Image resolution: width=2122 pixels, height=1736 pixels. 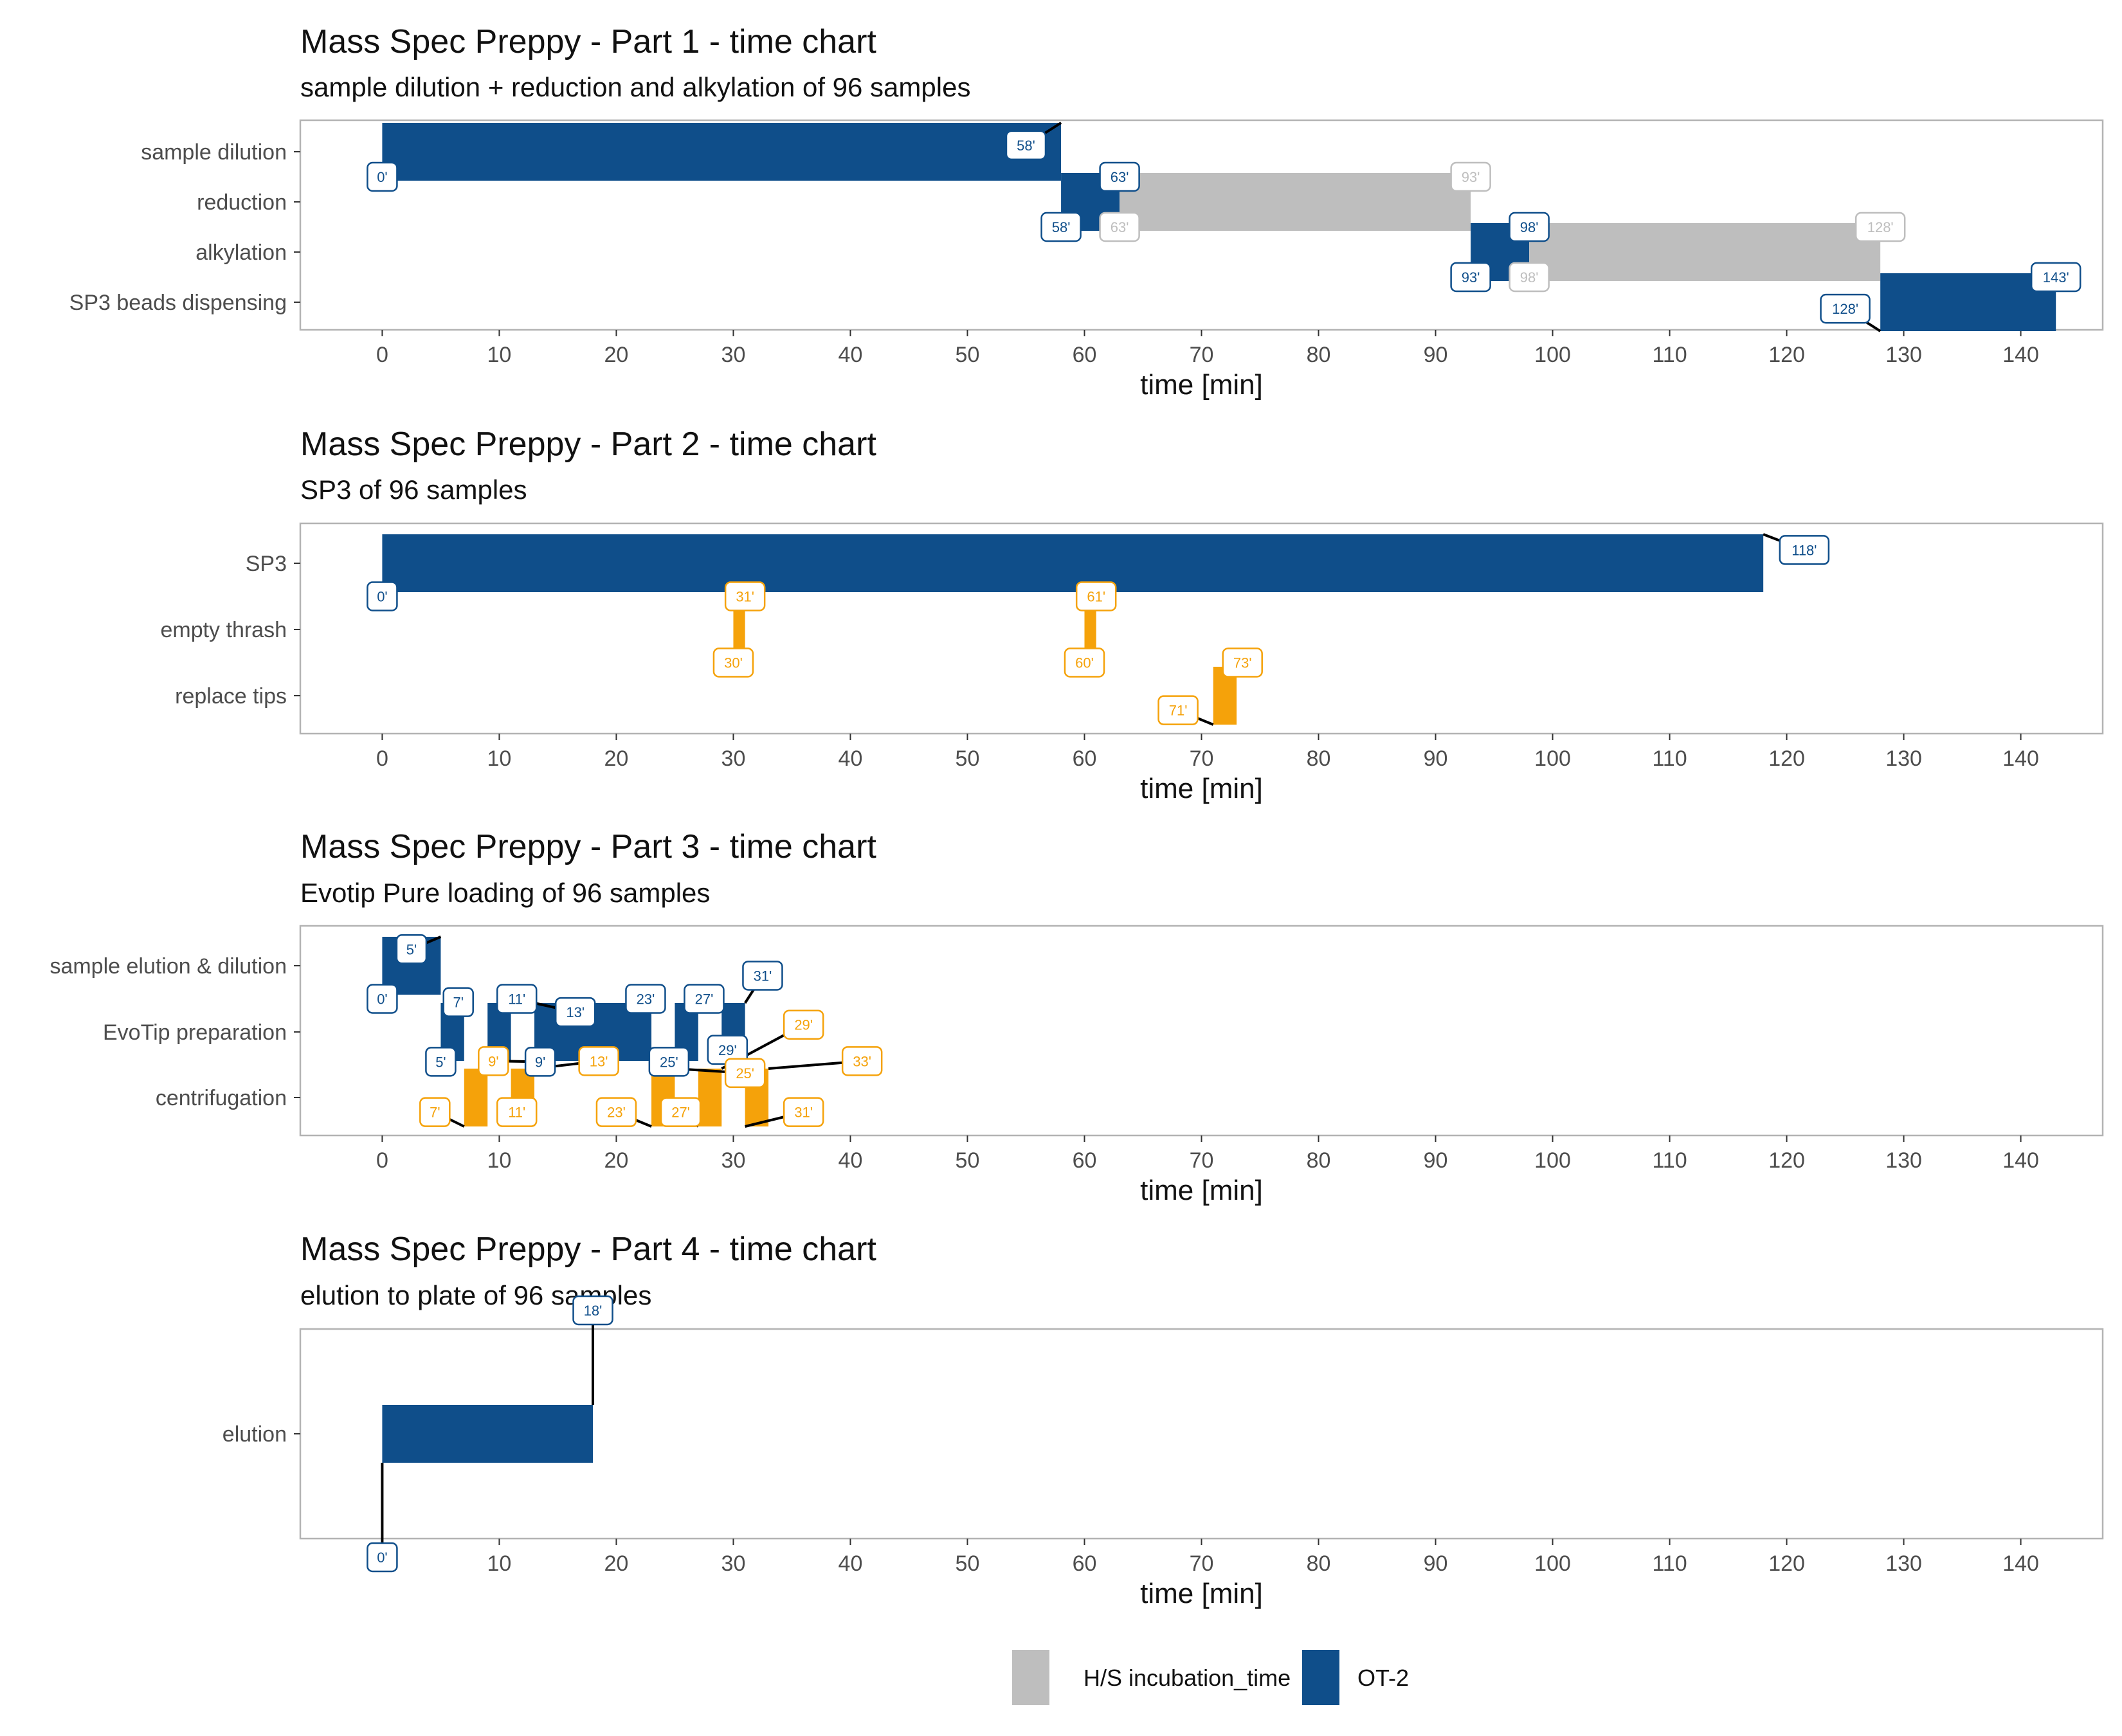 I want to click on legend-label: OT-2, so click(x=1383, y=1678).